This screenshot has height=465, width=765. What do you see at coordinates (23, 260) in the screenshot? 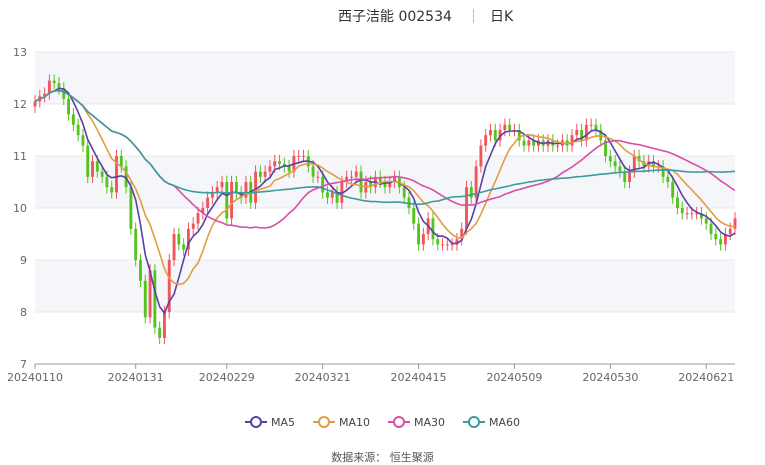
I see `y-tick-label: 9` at bounding box center [23, 260].